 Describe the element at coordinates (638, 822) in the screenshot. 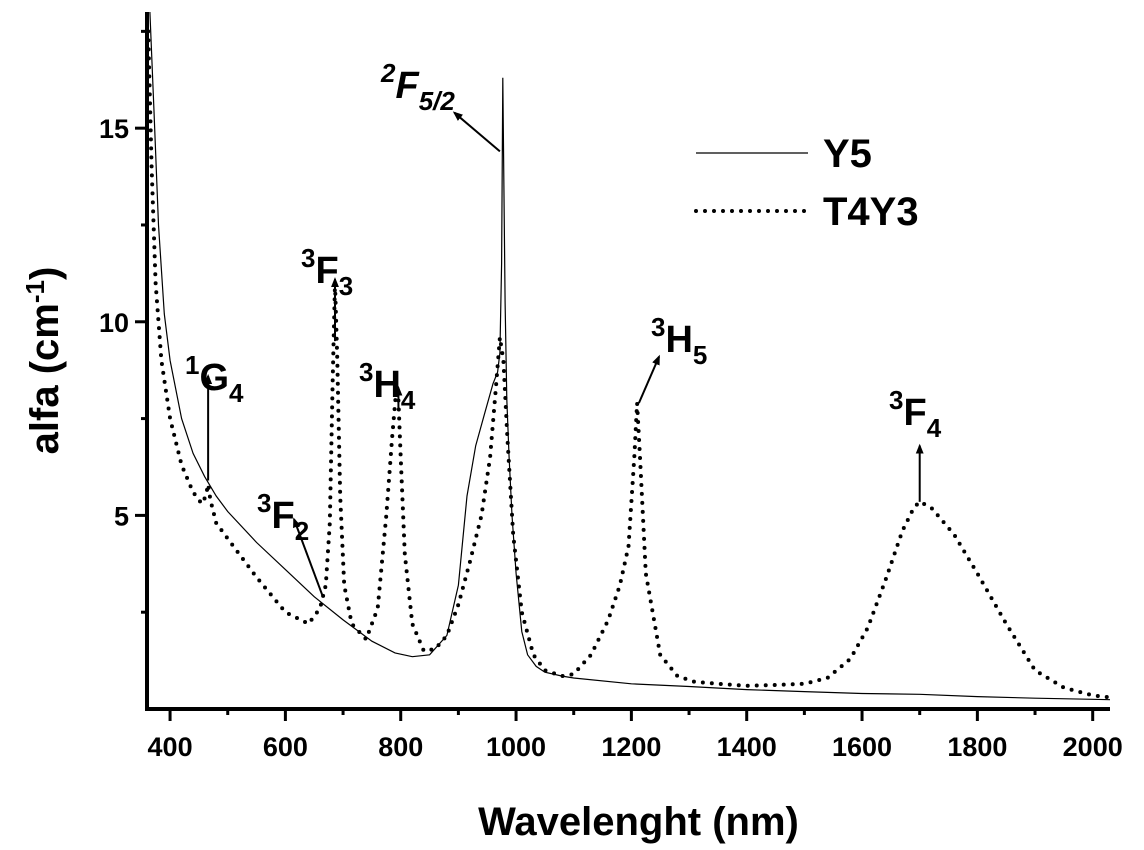

I see `x-axis-title: Wavelenght (nm)` at that location.